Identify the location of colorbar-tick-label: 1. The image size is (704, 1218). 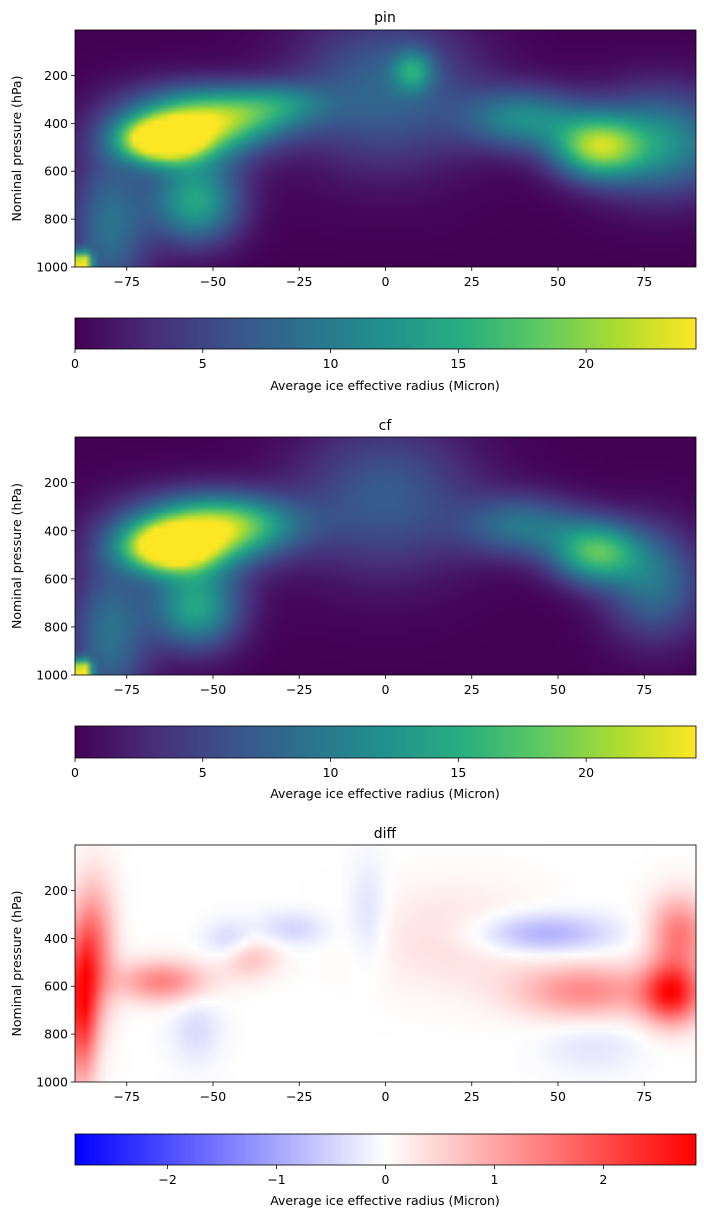
(494, 1179).